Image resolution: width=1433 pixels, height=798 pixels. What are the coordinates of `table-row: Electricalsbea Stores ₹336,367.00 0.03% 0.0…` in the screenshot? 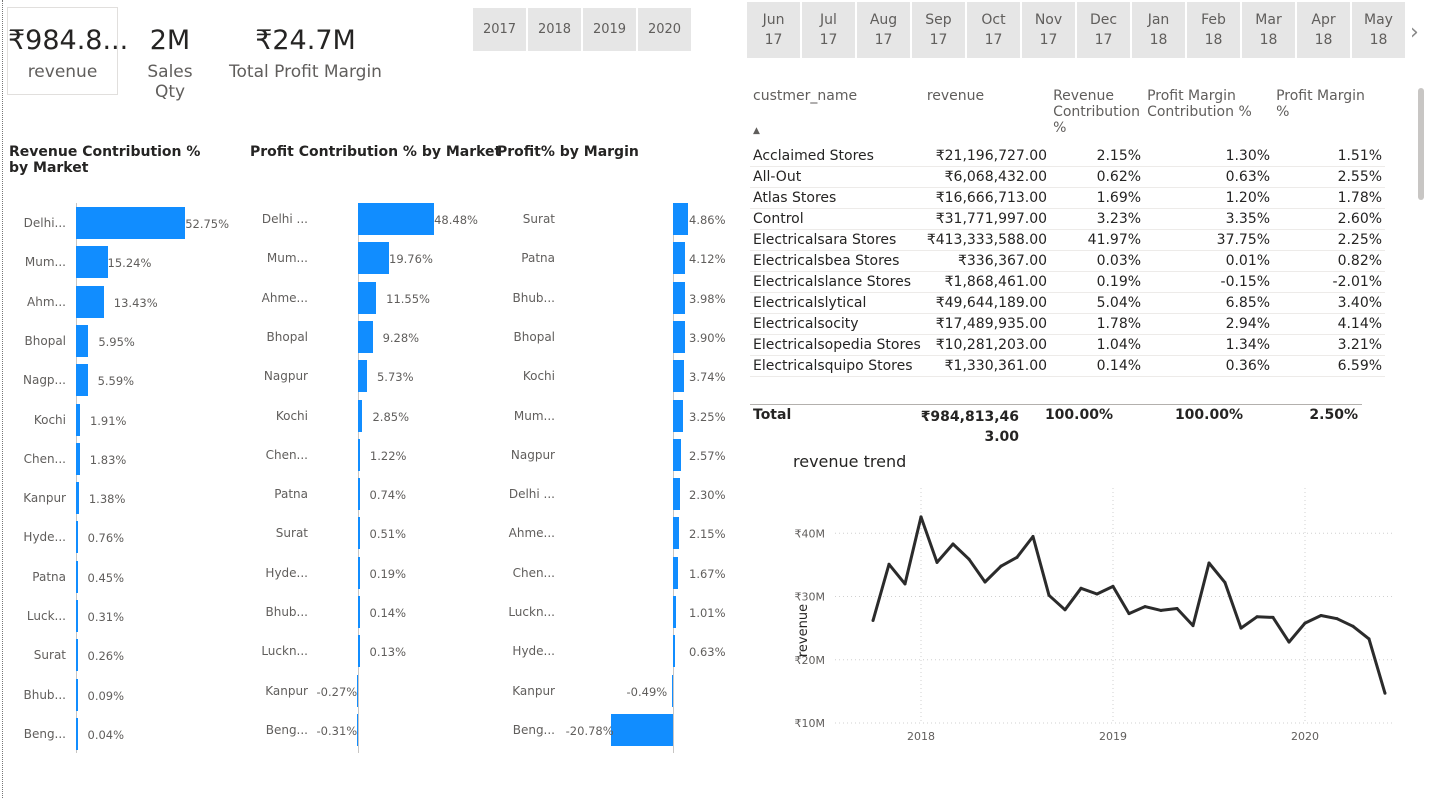 It's located at (1068, 261).